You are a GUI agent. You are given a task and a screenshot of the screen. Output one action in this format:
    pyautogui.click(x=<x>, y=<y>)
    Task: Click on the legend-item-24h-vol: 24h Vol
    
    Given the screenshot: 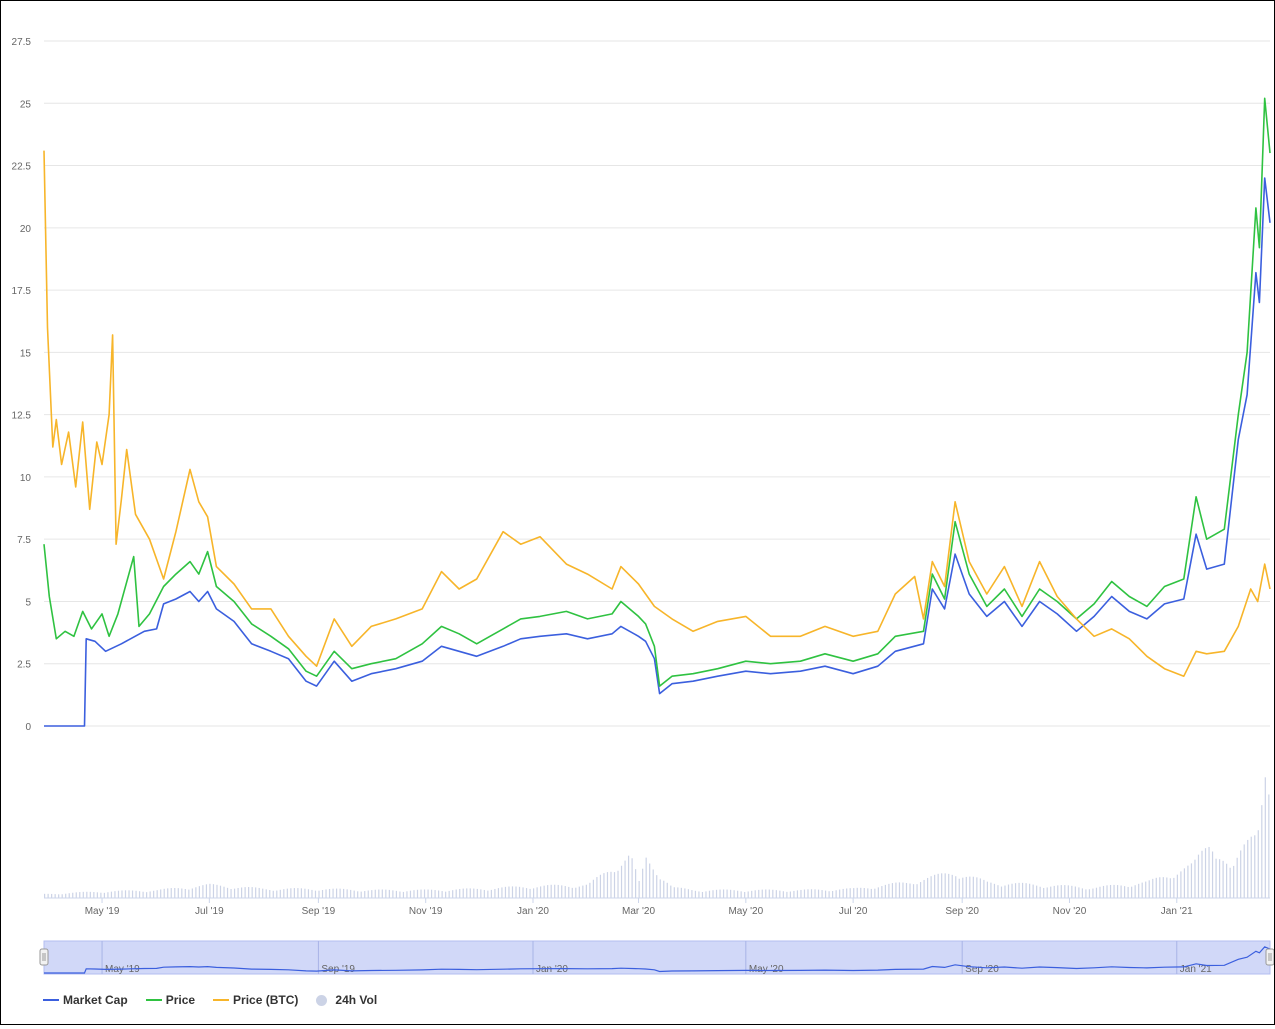 What is the action you would take?
    pyautogui.click(x=346, y=1000)
    